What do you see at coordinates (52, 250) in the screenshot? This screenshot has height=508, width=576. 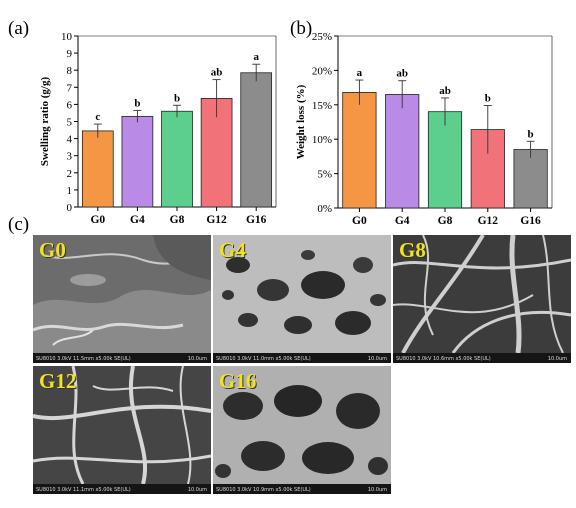 I see `sem-label: G0` at bounding box center [52, 250].